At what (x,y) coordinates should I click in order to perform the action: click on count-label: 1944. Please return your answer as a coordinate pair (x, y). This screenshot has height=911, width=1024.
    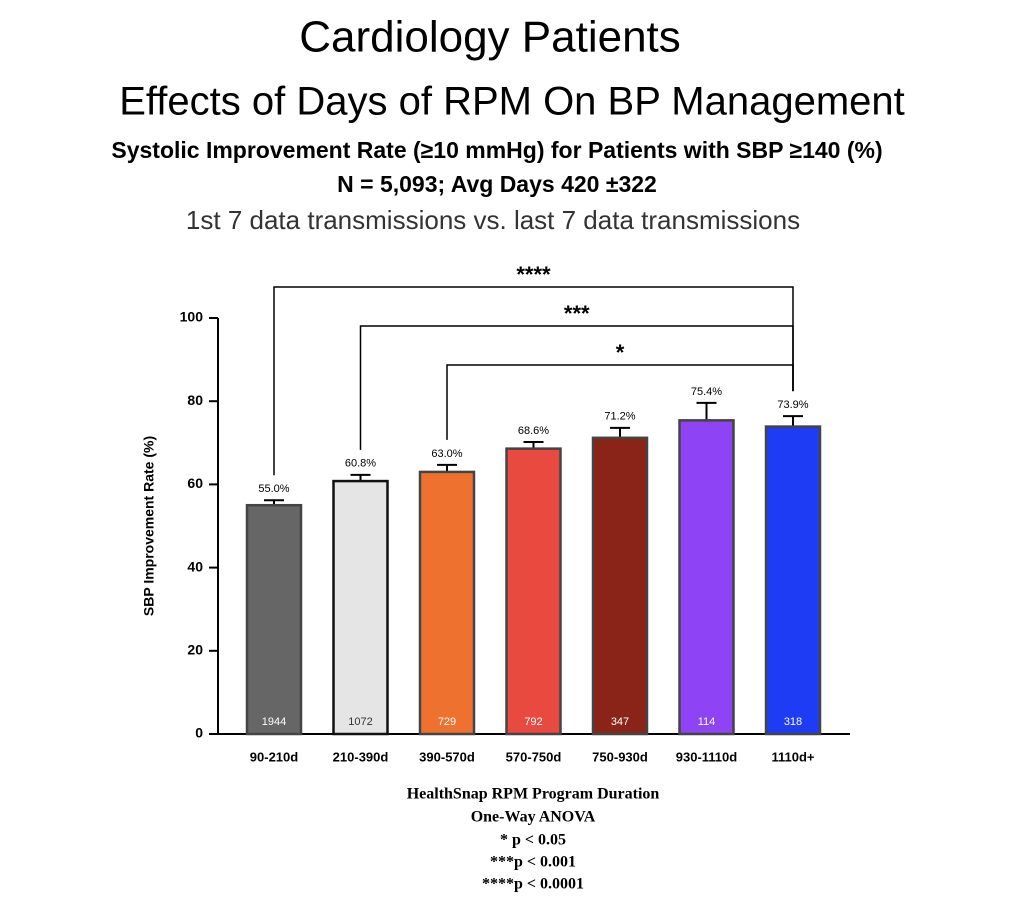
    Looking at the image, I should click on (274, 722).